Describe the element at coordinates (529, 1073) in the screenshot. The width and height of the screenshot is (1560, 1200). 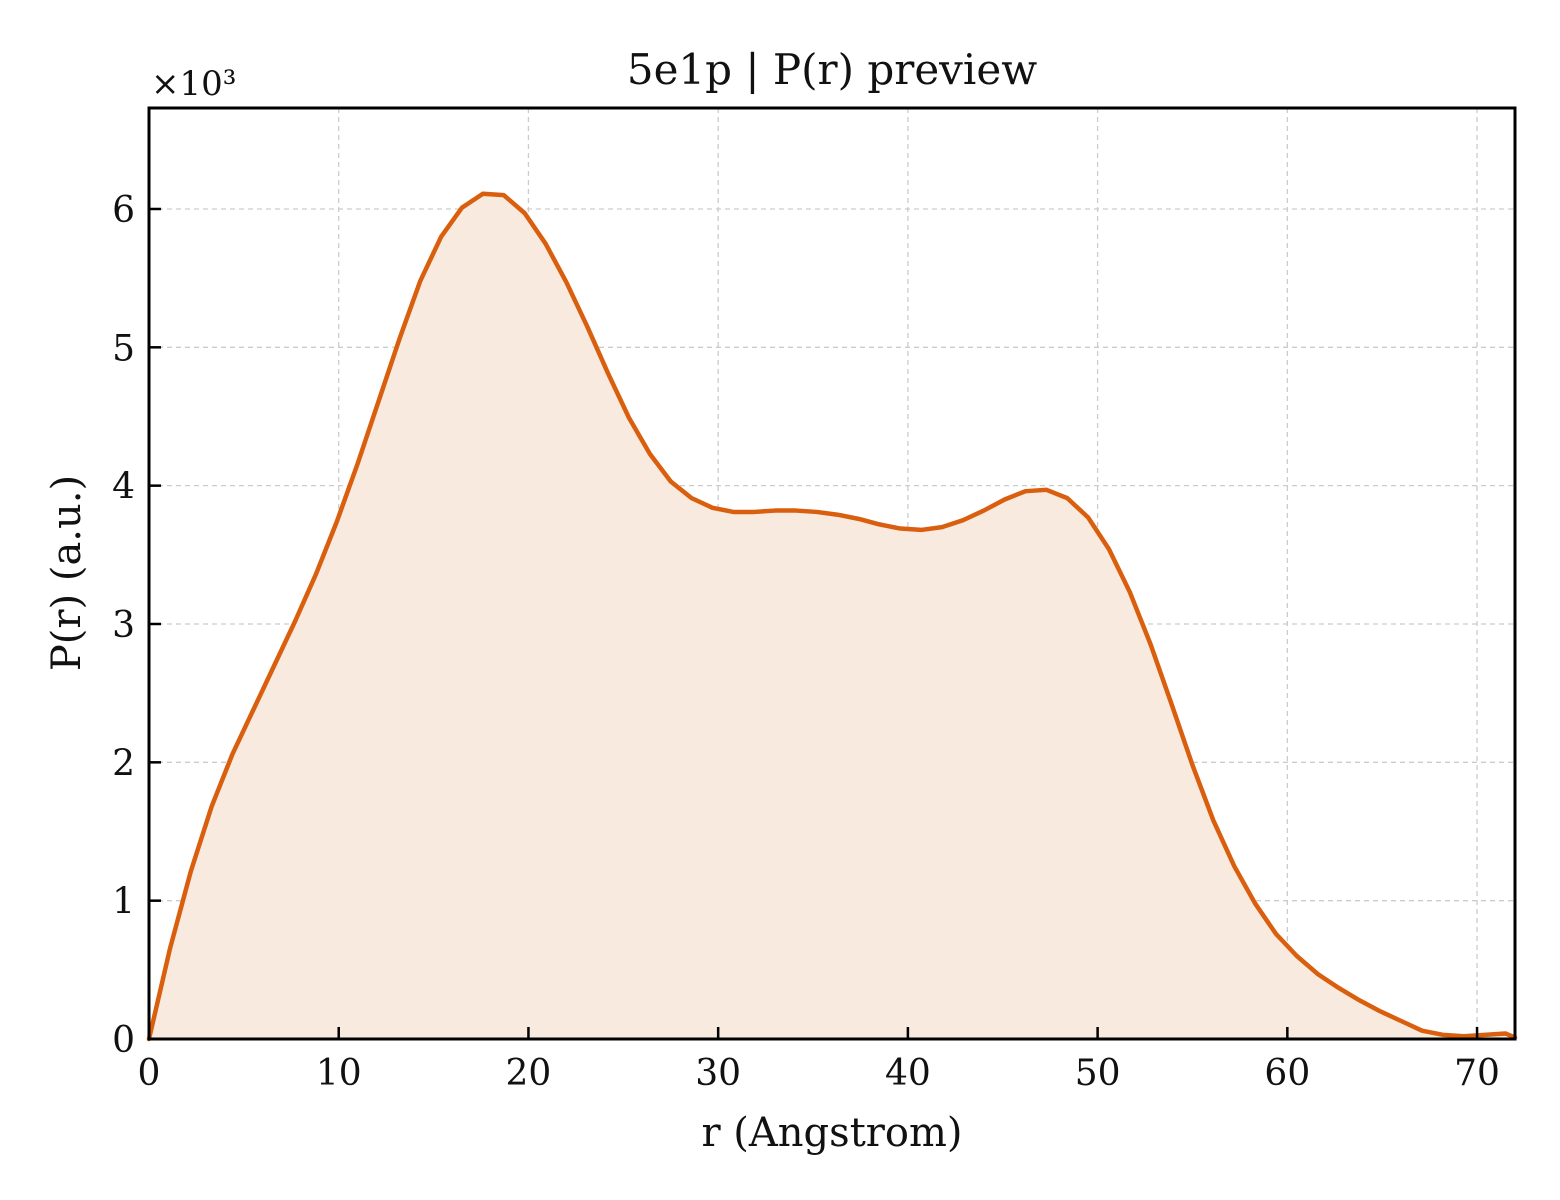
I see `x-tick-label: 20` at that location.